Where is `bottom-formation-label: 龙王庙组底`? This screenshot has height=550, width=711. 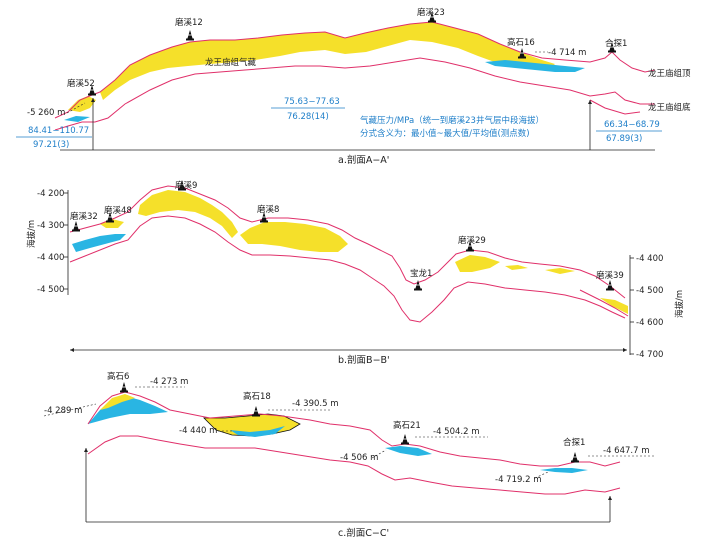
bottom-formation-label: 龙王庙组底 is located at coordinates (669, 107).